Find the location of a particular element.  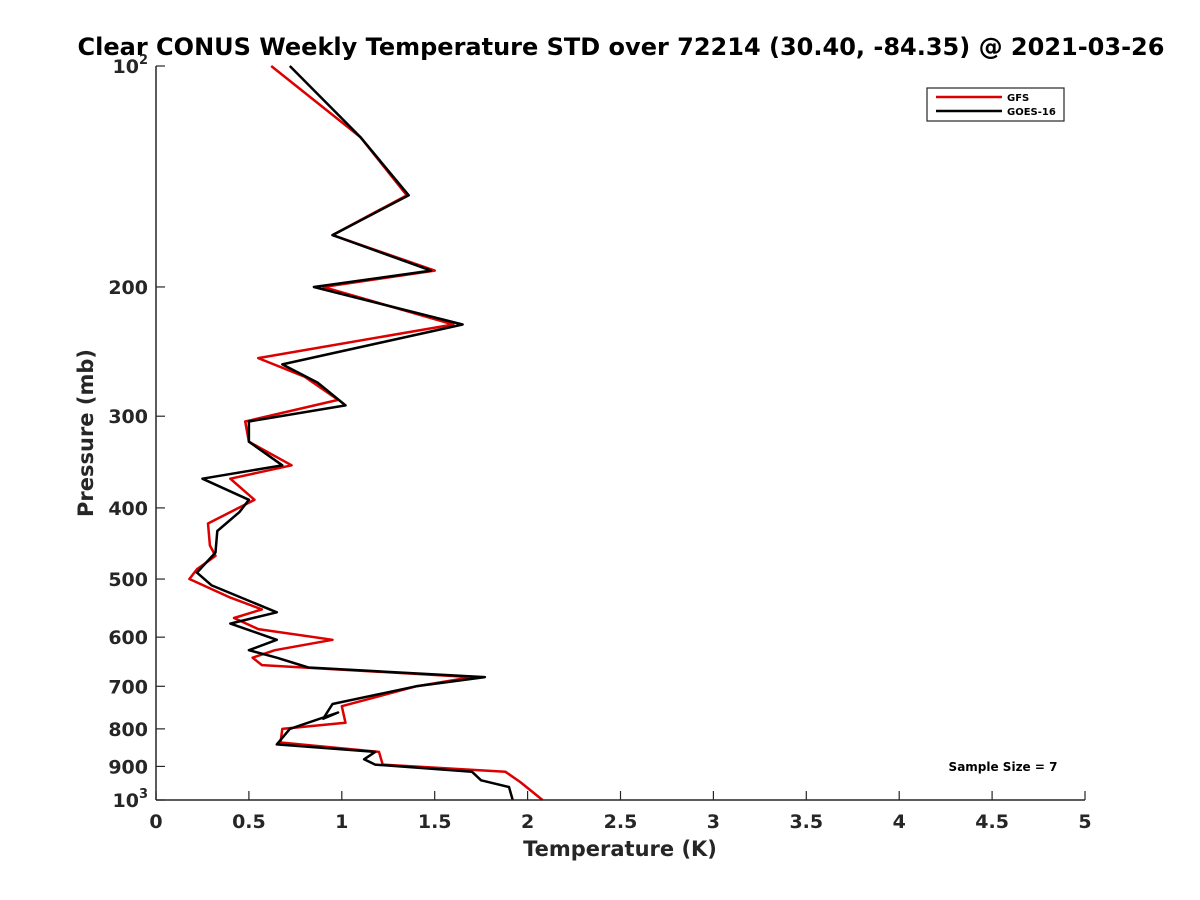

y-tick-label: 10² is located at coordinates (131, 65).